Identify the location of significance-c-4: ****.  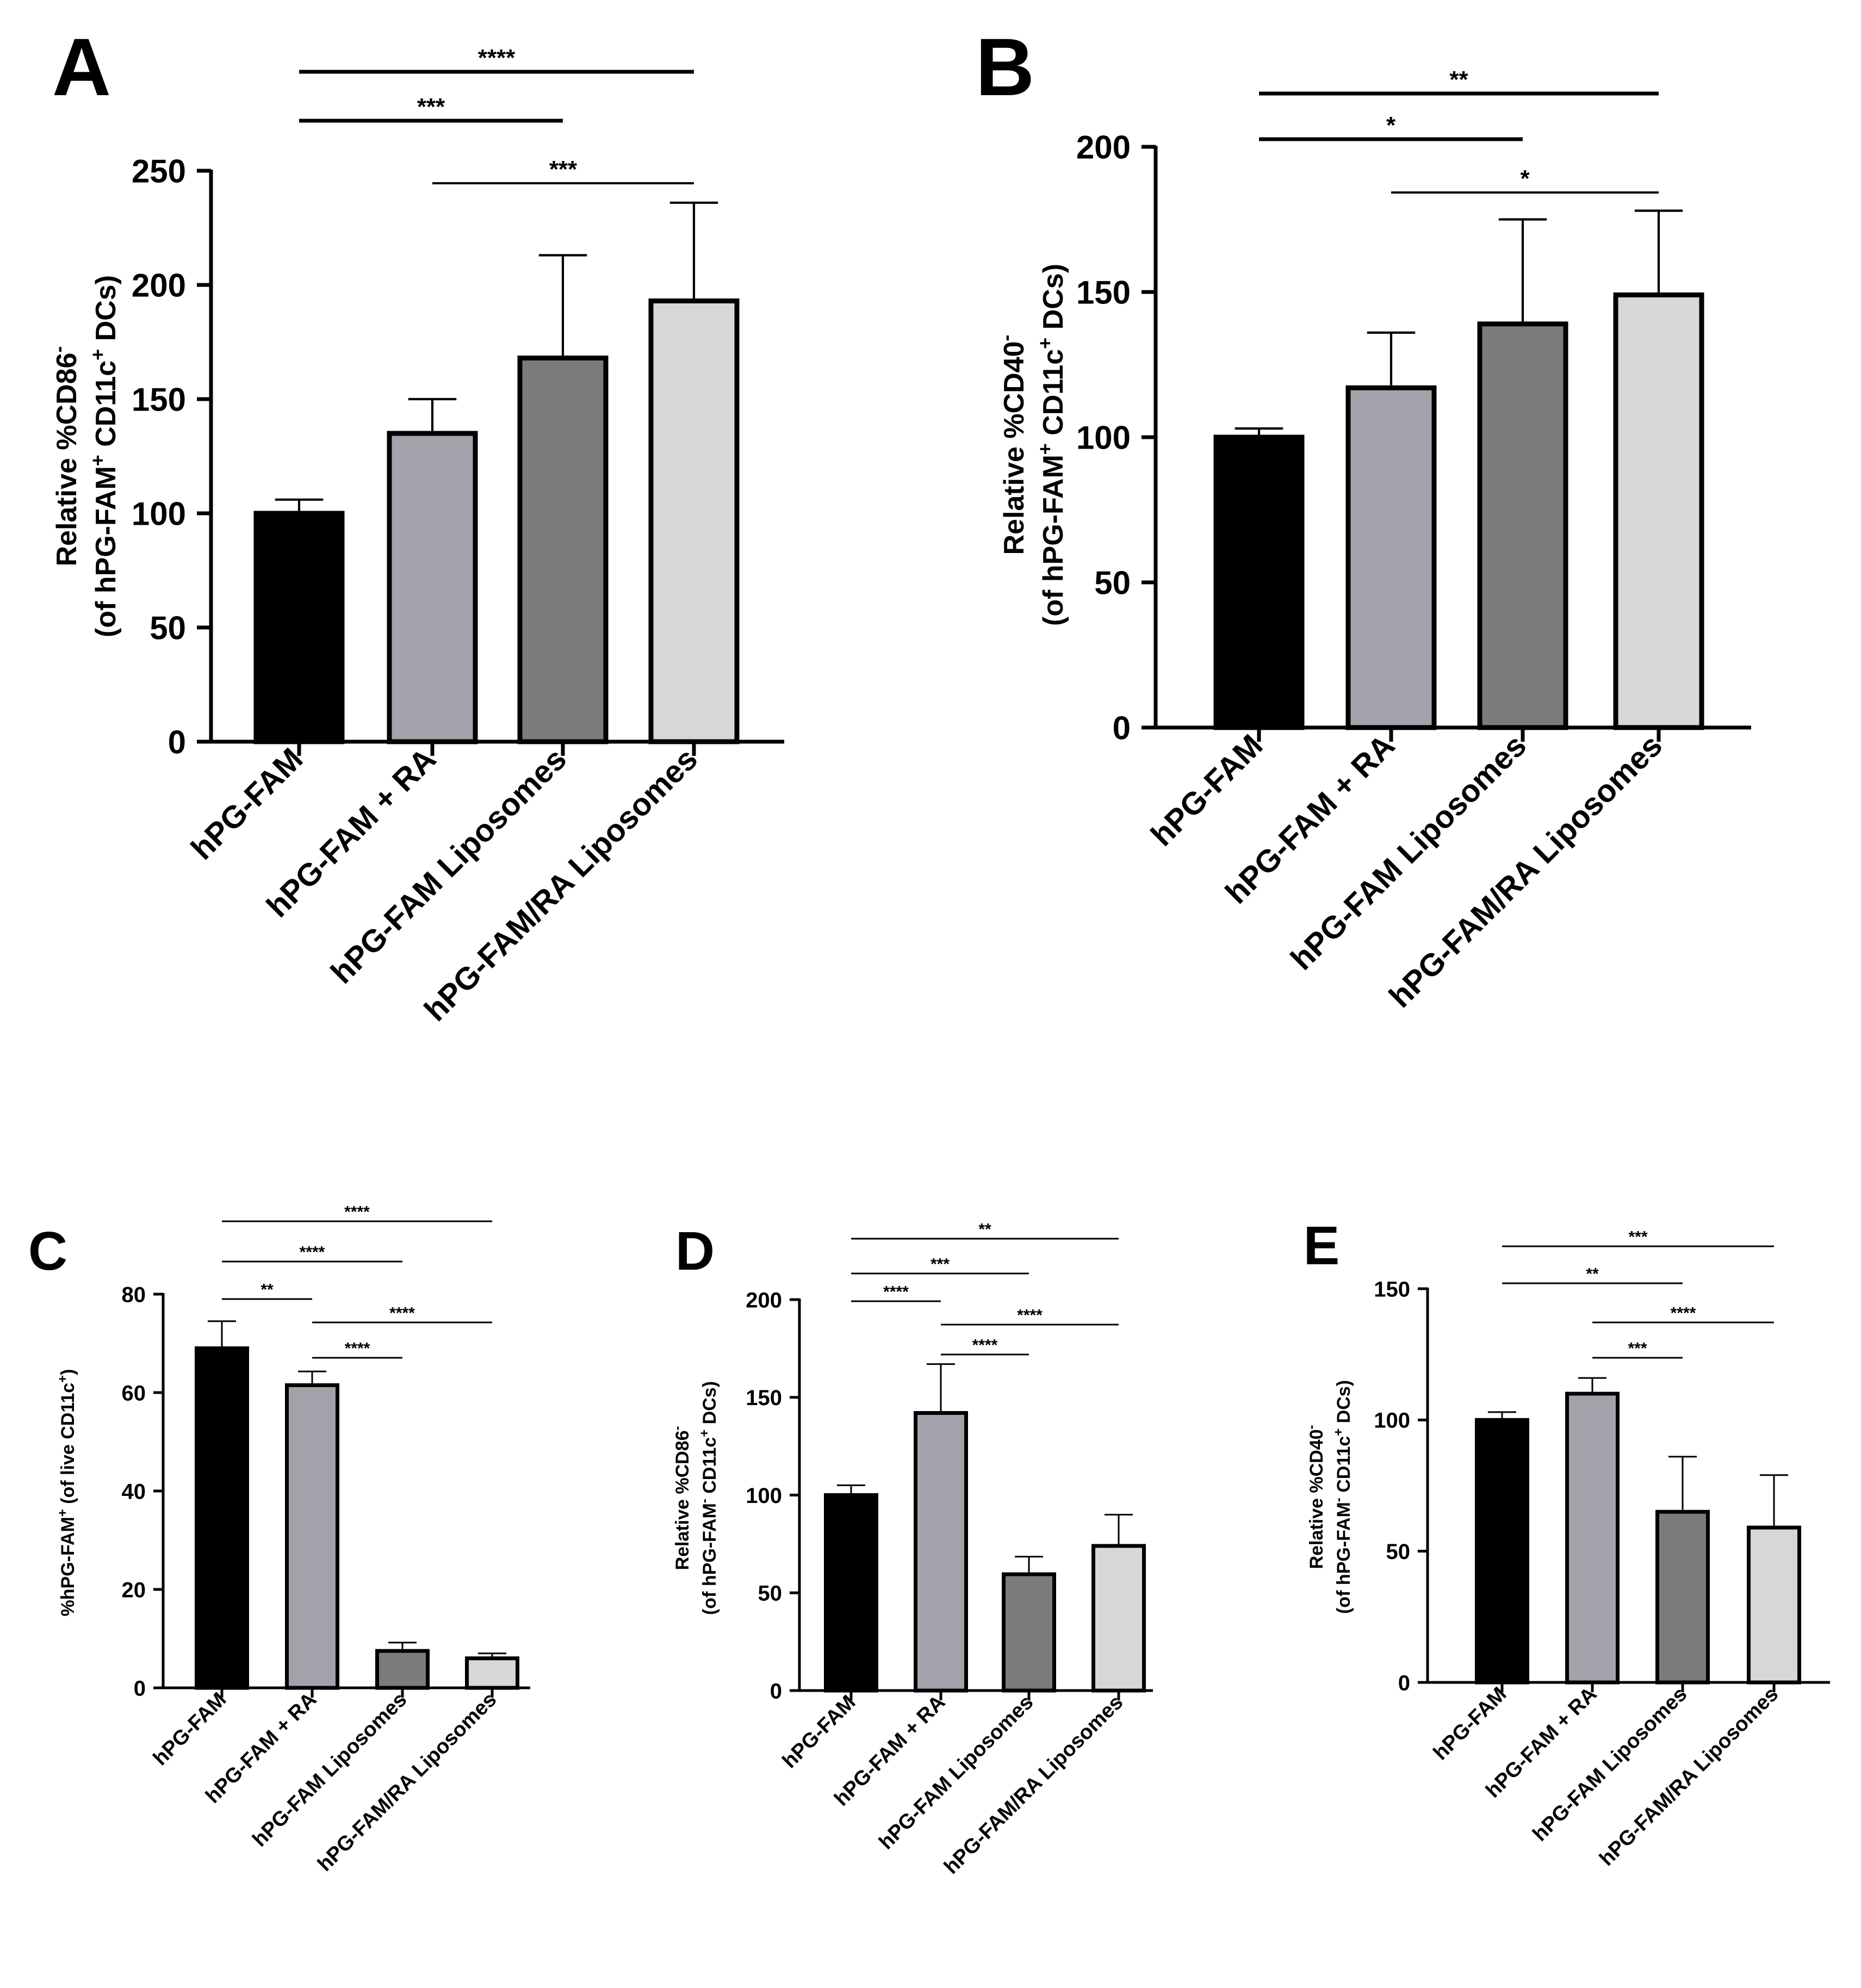
(402, 1314).